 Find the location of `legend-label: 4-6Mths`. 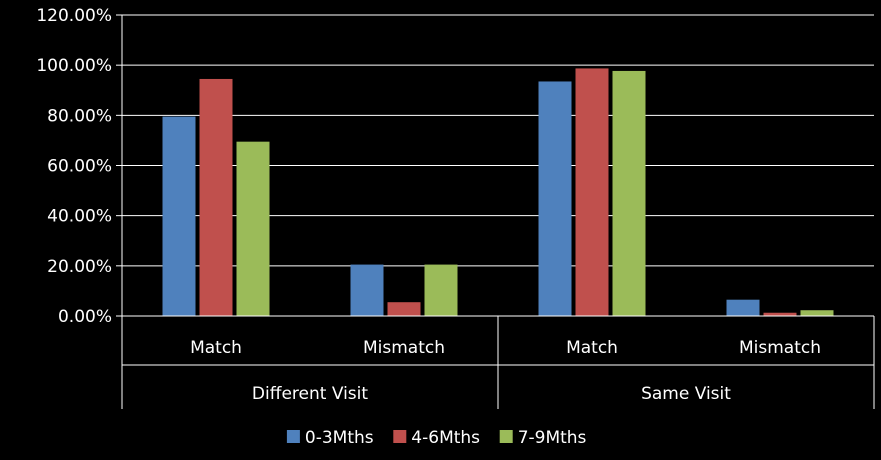

legend-label: 4-6Mths is located at coordinates (445, 438).